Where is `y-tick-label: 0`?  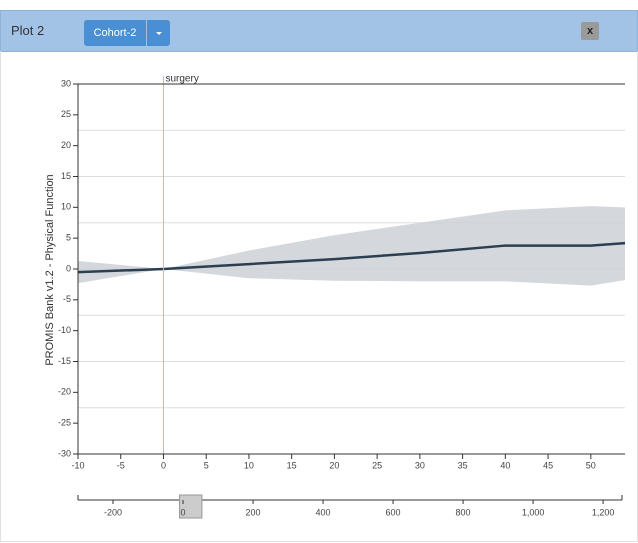
y-tick-label: 0 is located at coordinates (68, 268).